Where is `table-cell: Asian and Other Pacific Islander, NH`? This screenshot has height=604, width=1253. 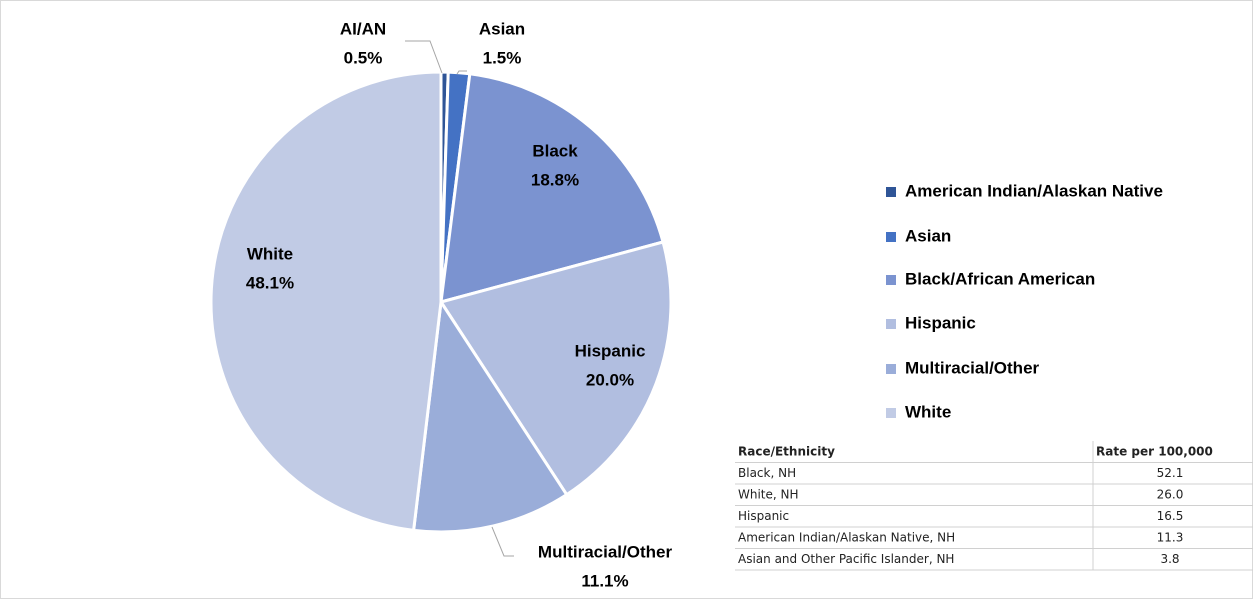 table-cell: Asian and Other Pacific Islander, NH is located at coordinates (846, 559).